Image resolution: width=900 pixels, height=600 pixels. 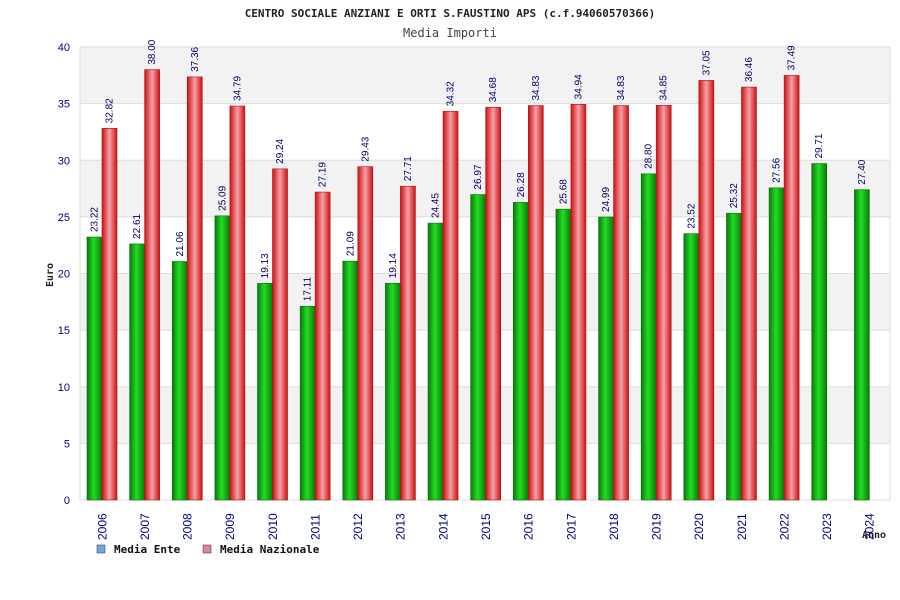 I want to click on y-axis-label: Euro, so click(x=50, y=275).